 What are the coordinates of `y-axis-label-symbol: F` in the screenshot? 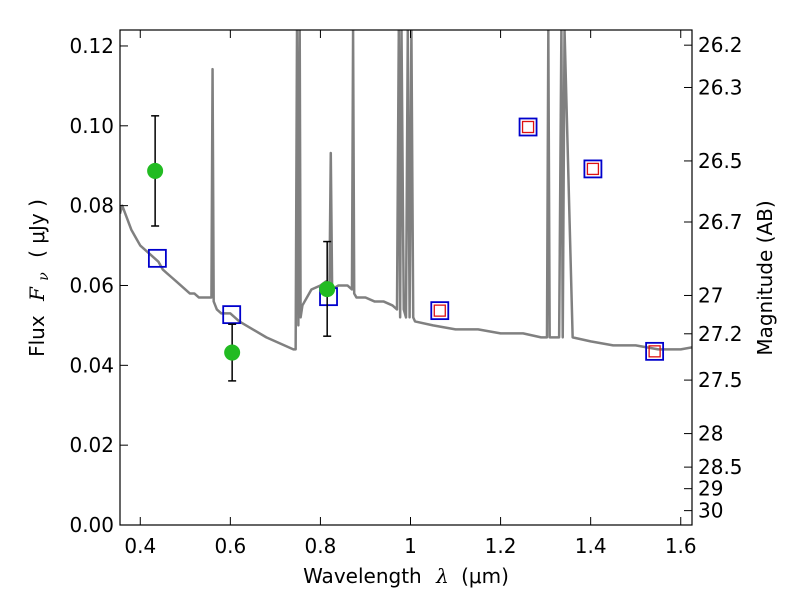 It's located at (37, 294).